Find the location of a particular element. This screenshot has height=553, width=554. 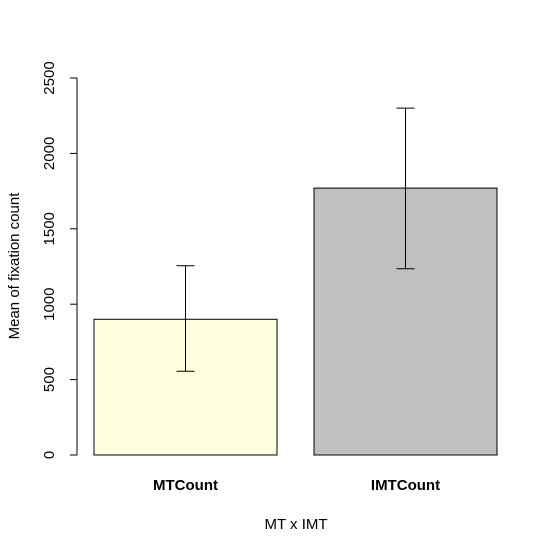

y-tick-label-4: 2000 is located at coordinates (49, 153).